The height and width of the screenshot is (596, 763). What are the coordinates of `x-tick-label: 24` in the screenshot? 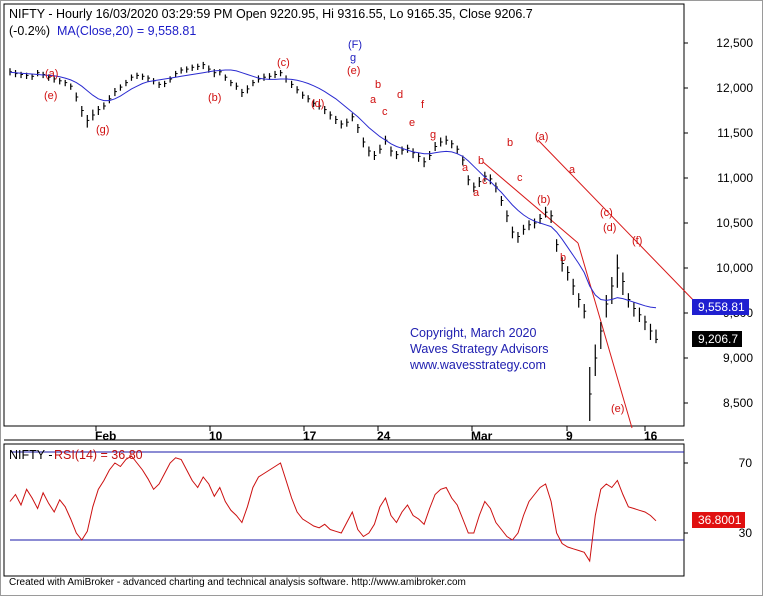 It's located at (384, 436).